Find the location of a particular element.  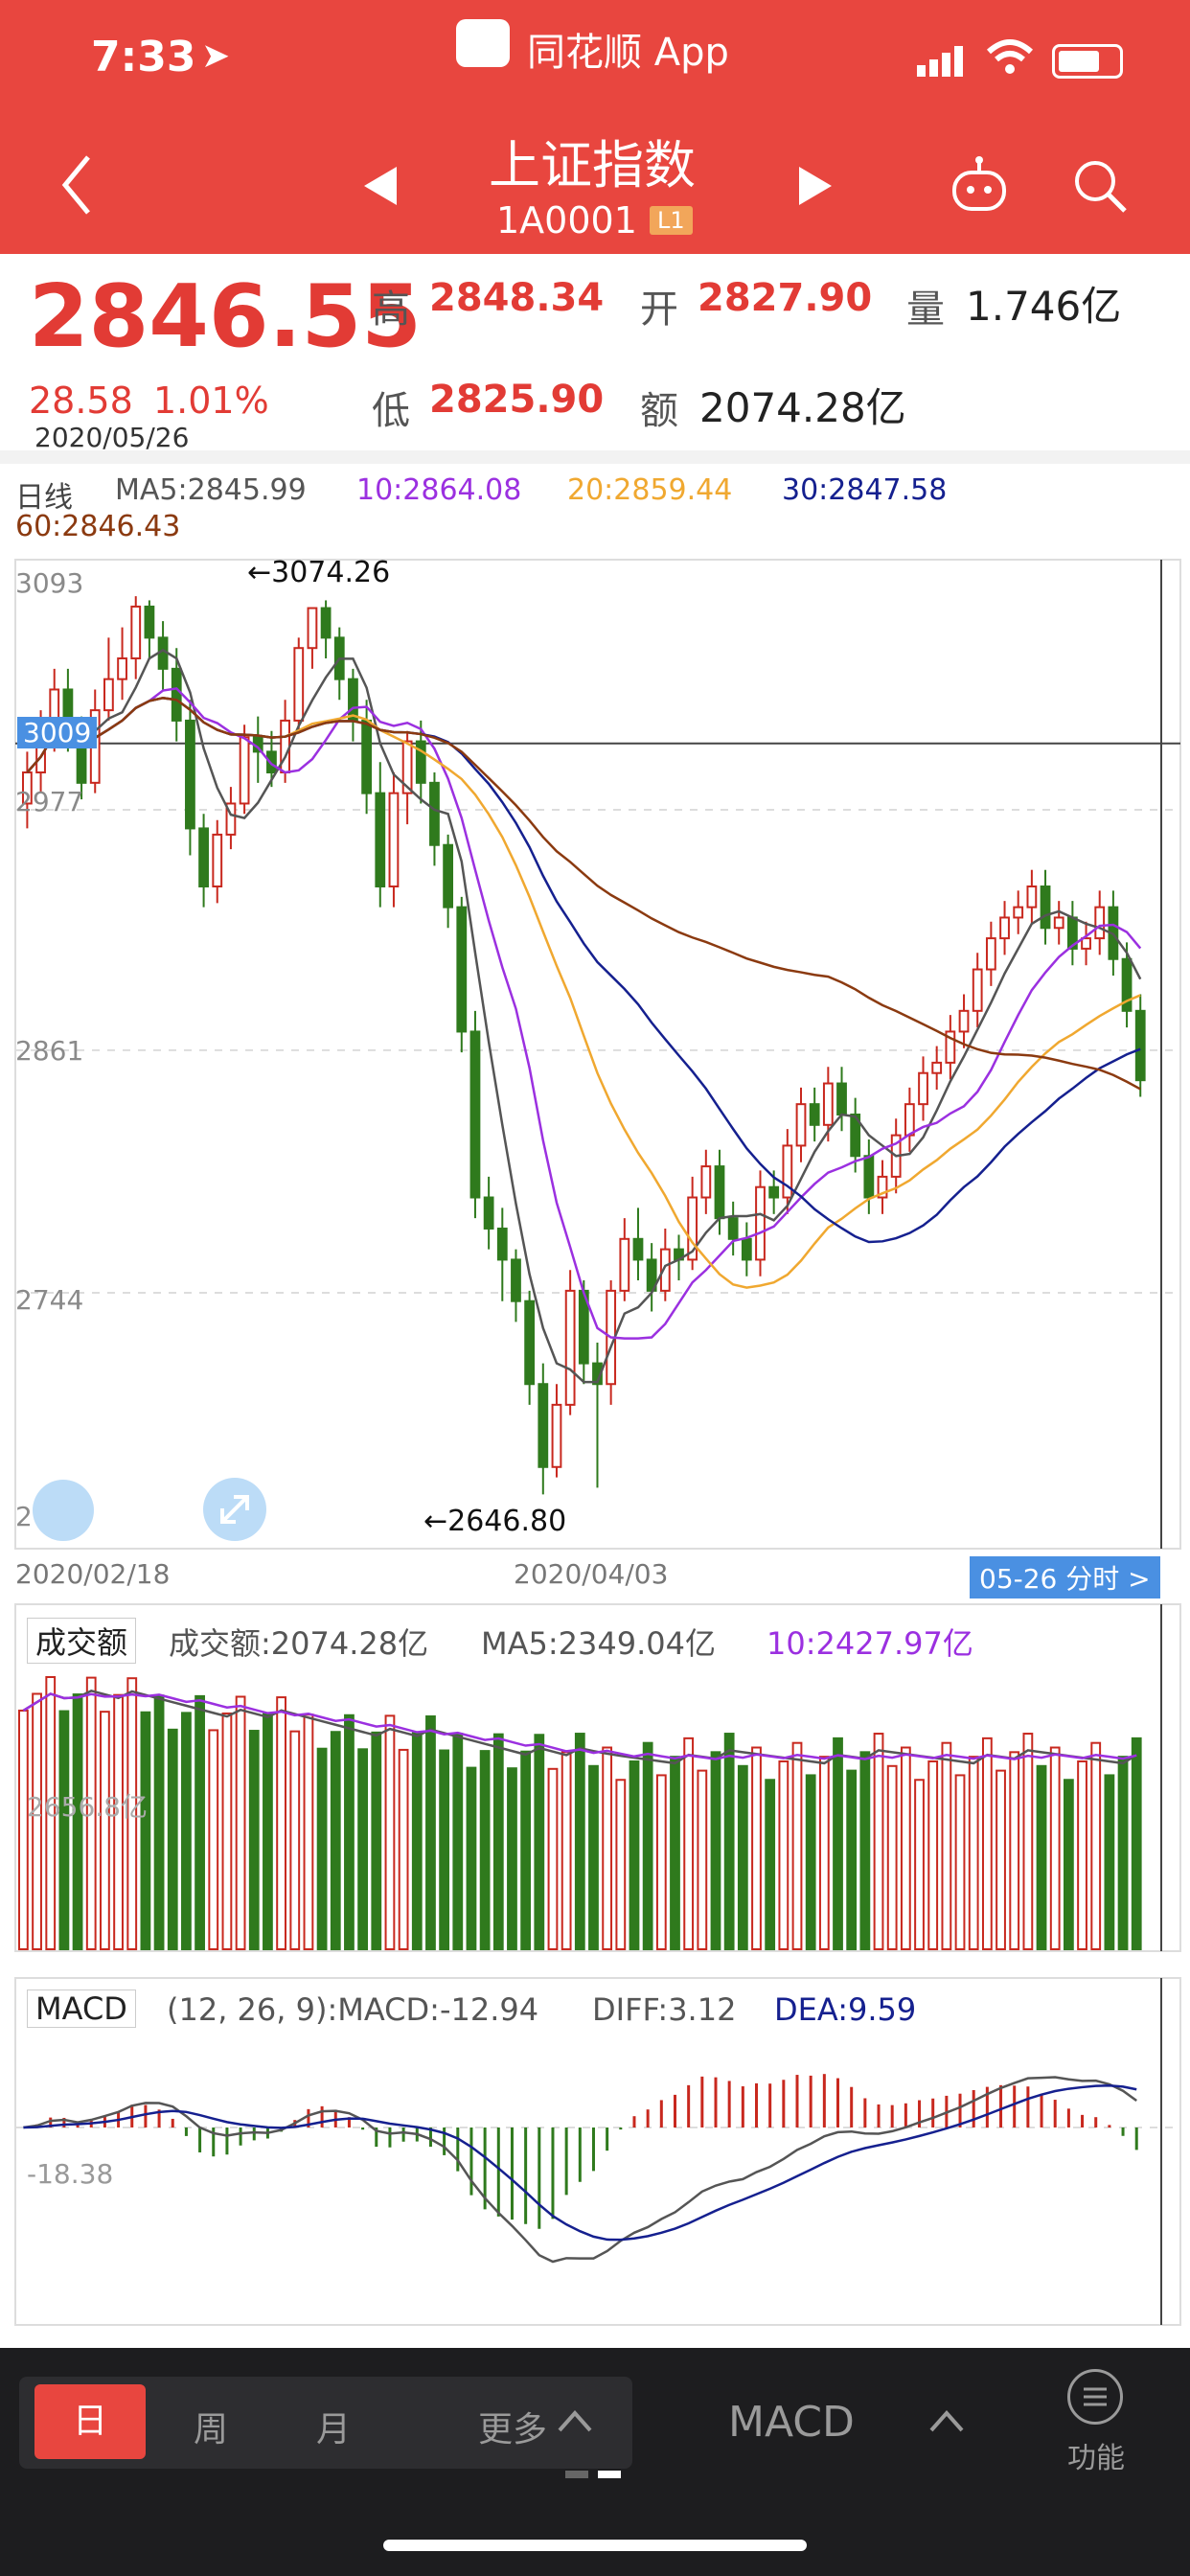

low-value: 2825.90 is located at coordinates (517, 400).